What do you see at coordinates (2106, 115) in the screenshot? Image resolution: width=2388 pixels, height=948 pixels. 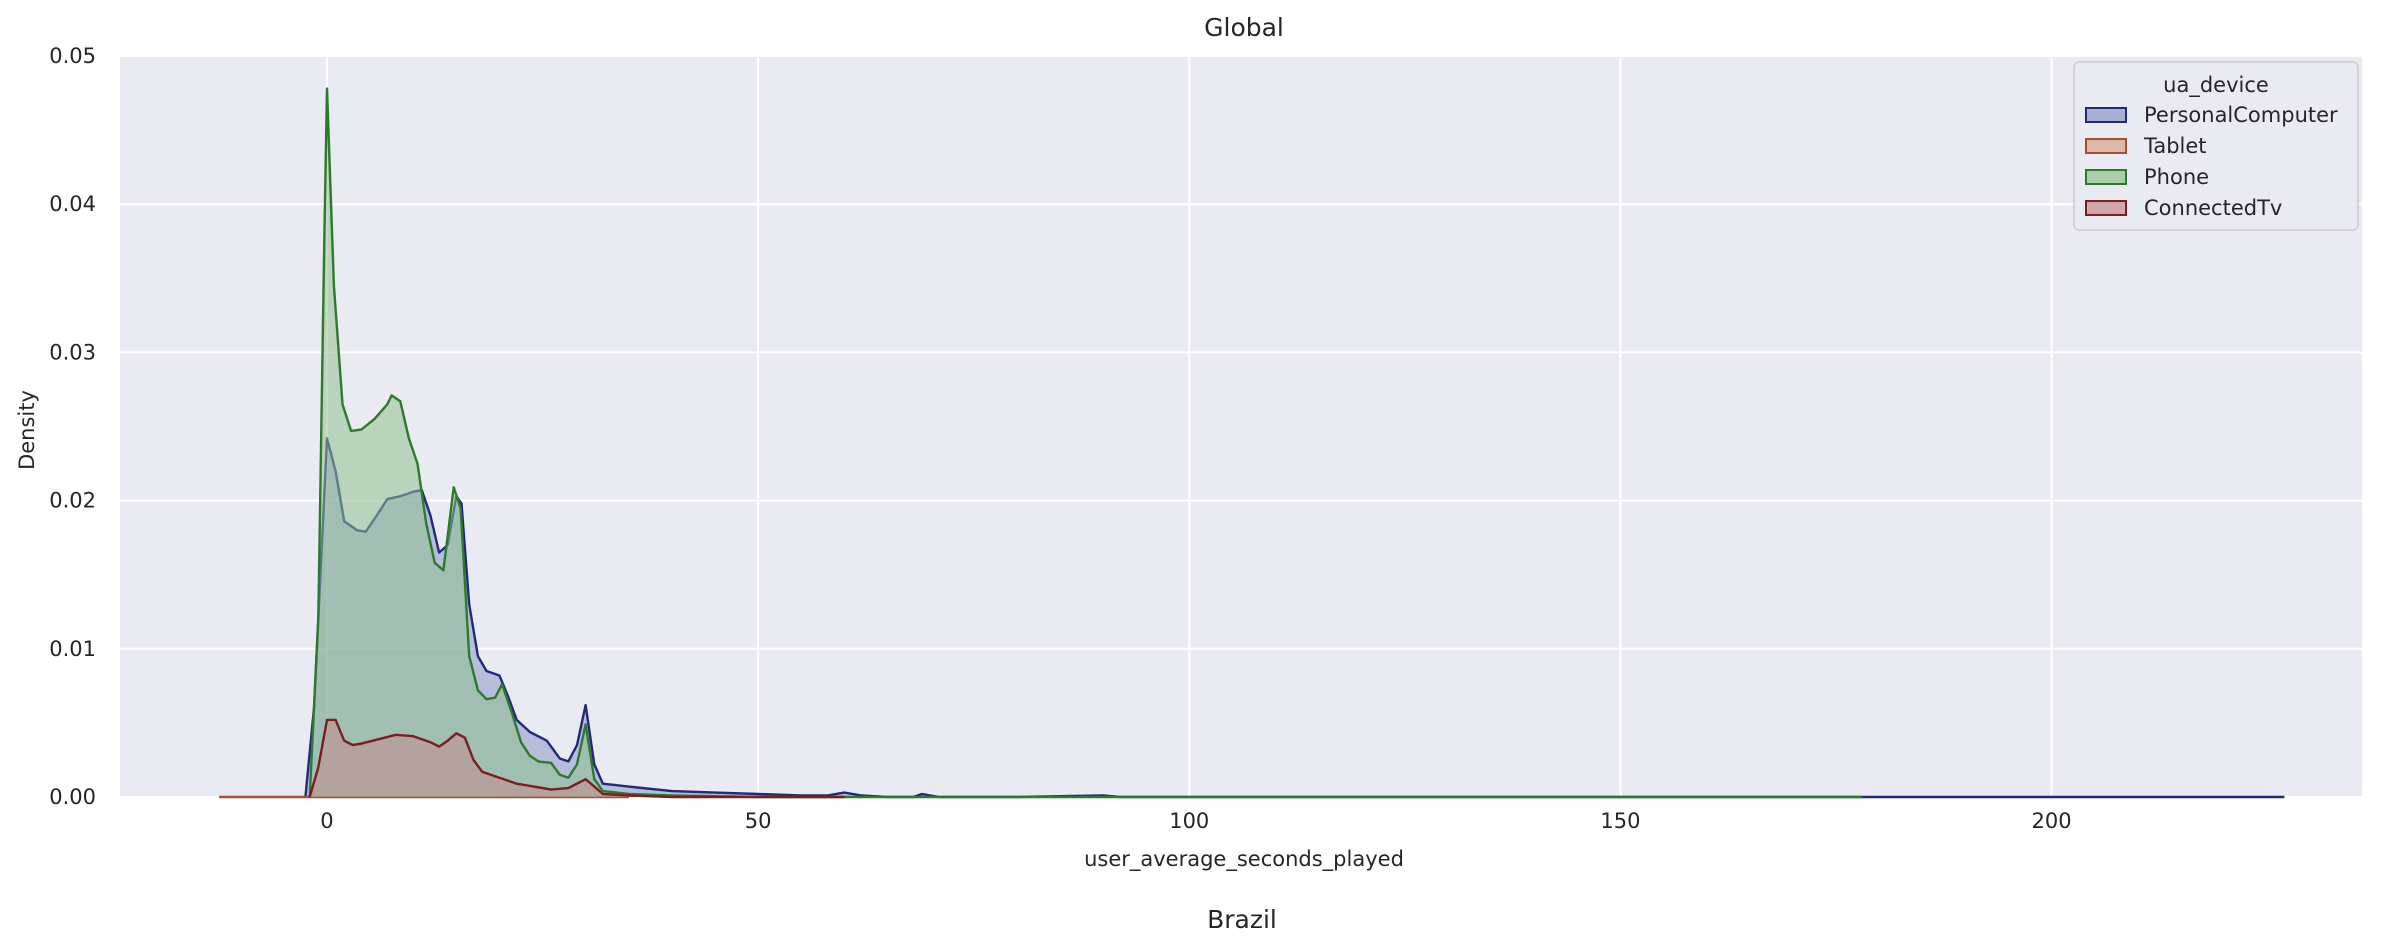 I see `legend-swatch-personalcomputer` at bounding box center [2106, 115].